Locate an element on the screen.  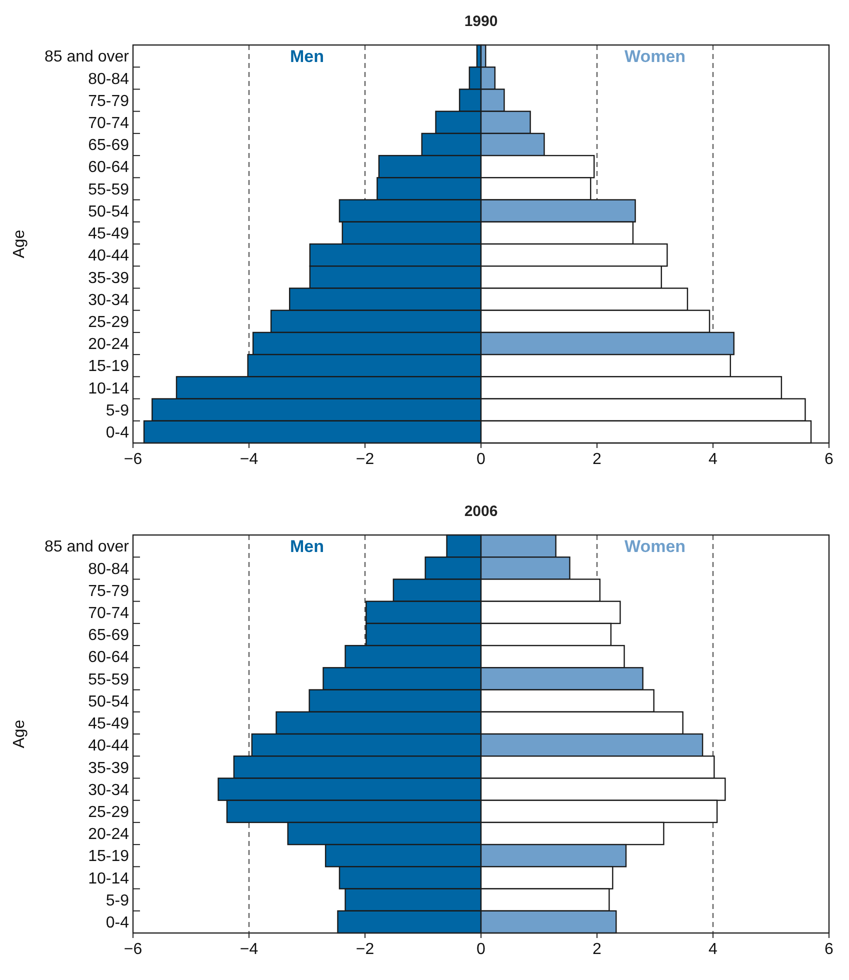
chart-title: 2006 is located at coordinates (481, 511).